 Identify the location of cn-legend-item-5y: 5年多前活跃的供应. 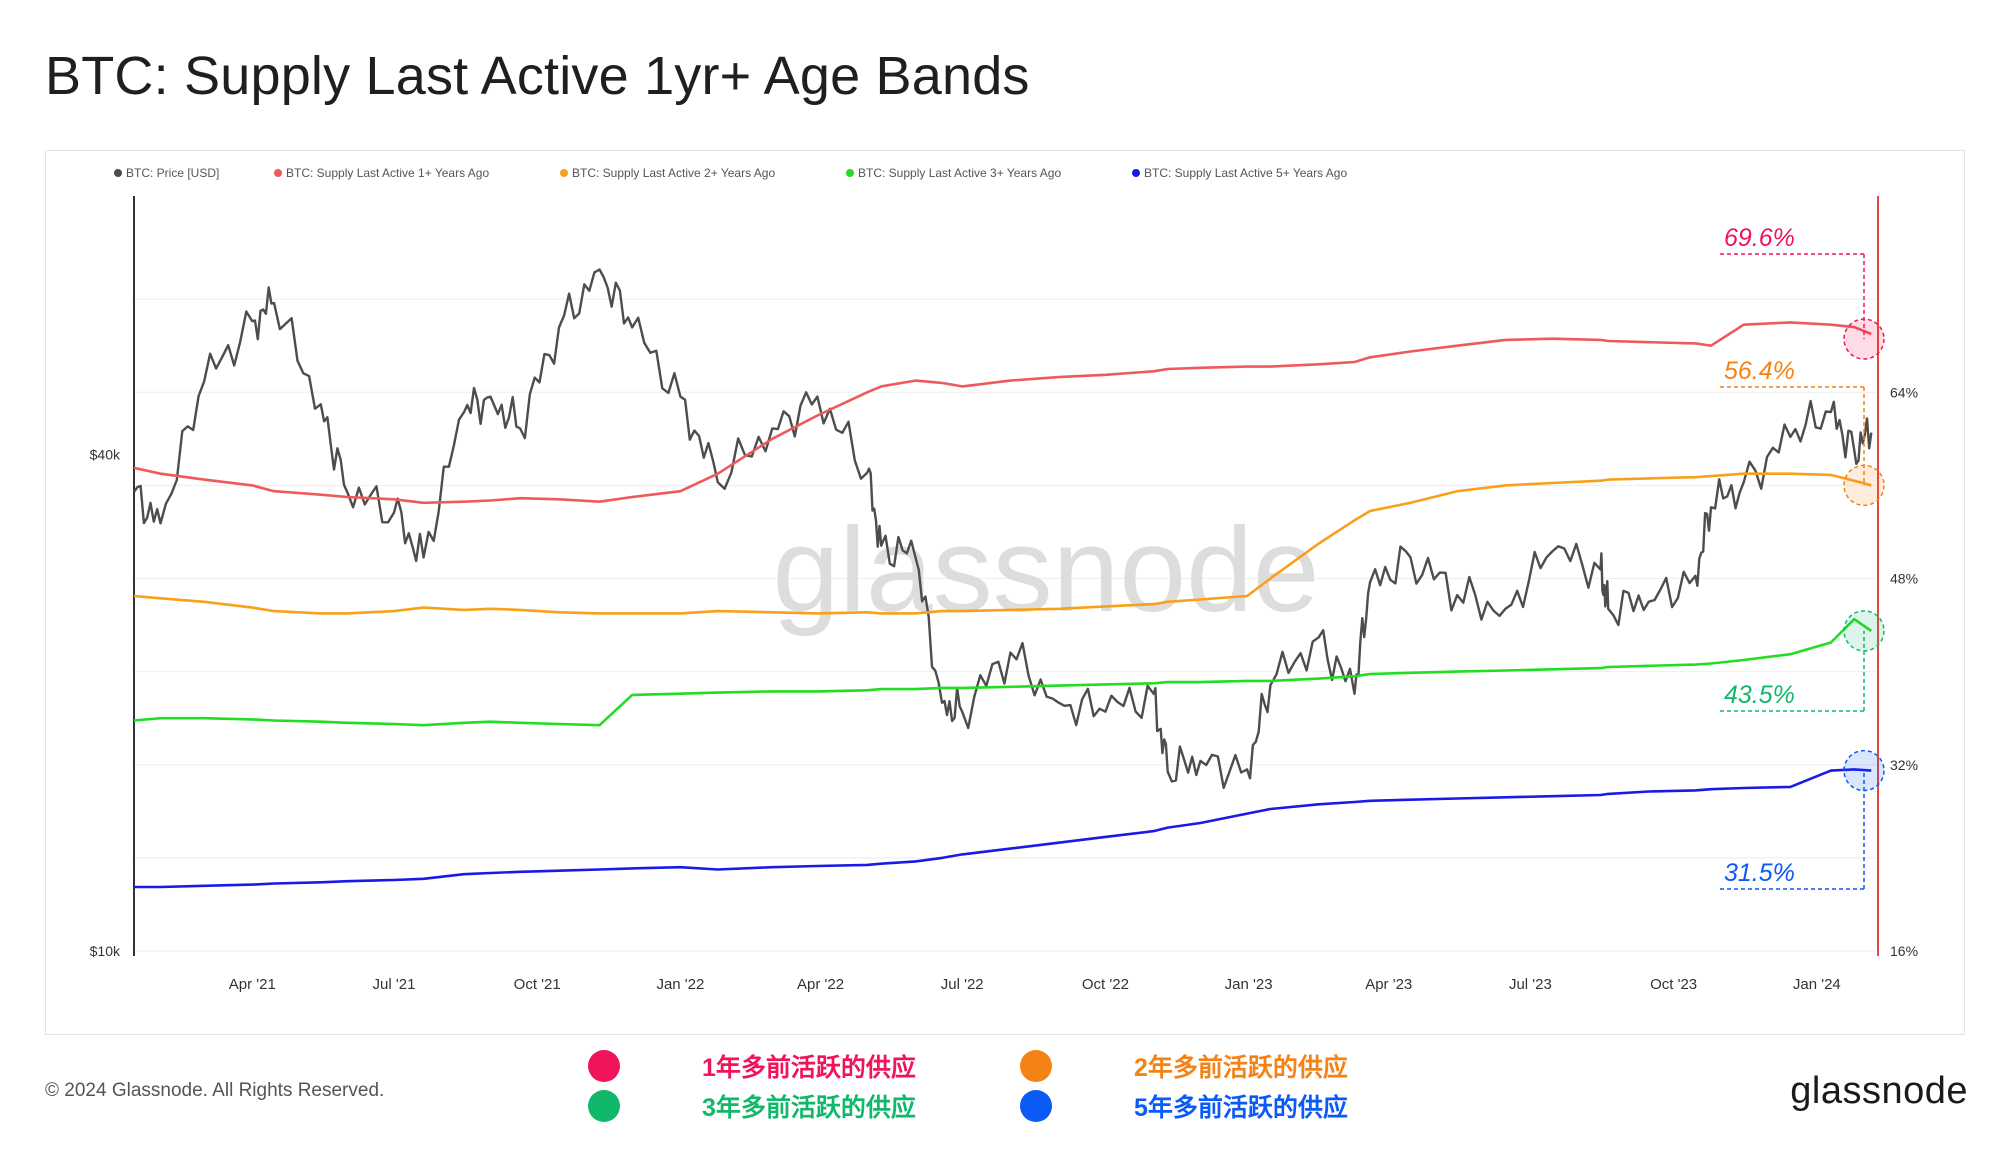
(1184, 1106).